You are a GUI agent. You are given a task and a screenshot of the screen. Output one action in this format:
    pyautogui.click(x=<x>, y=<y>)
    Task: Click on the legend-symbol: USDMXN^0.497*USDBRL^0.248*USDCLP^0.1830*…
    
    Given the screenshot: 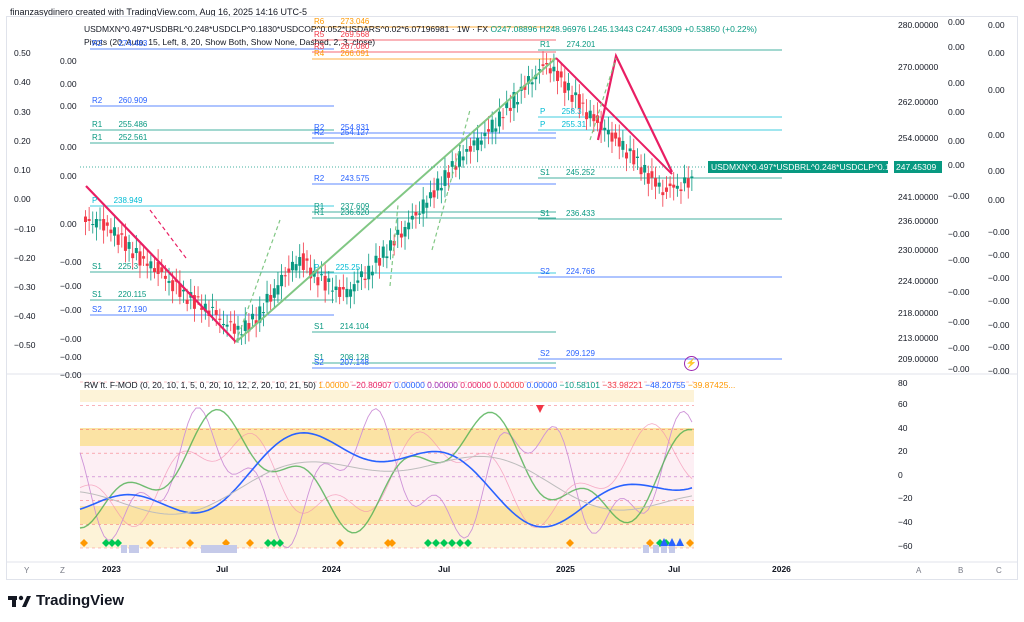 What is the action you would take?
    pyautogui.click(x=420, y=29)
    